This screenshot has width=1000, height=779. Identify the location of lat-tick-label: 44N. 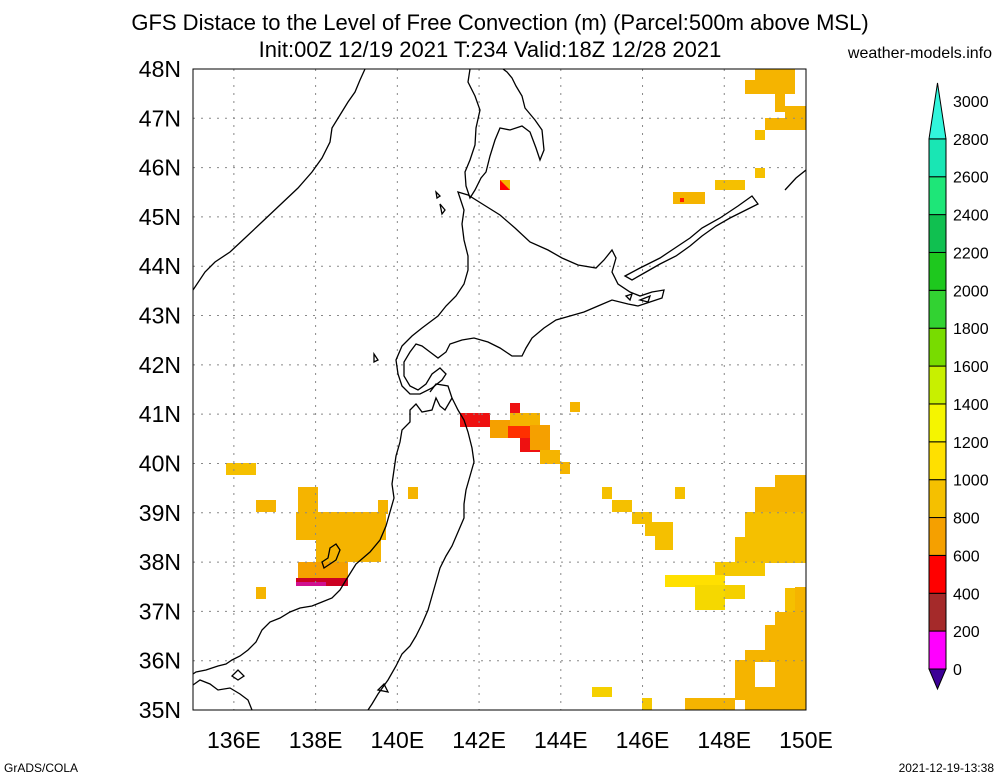
(160, 266).